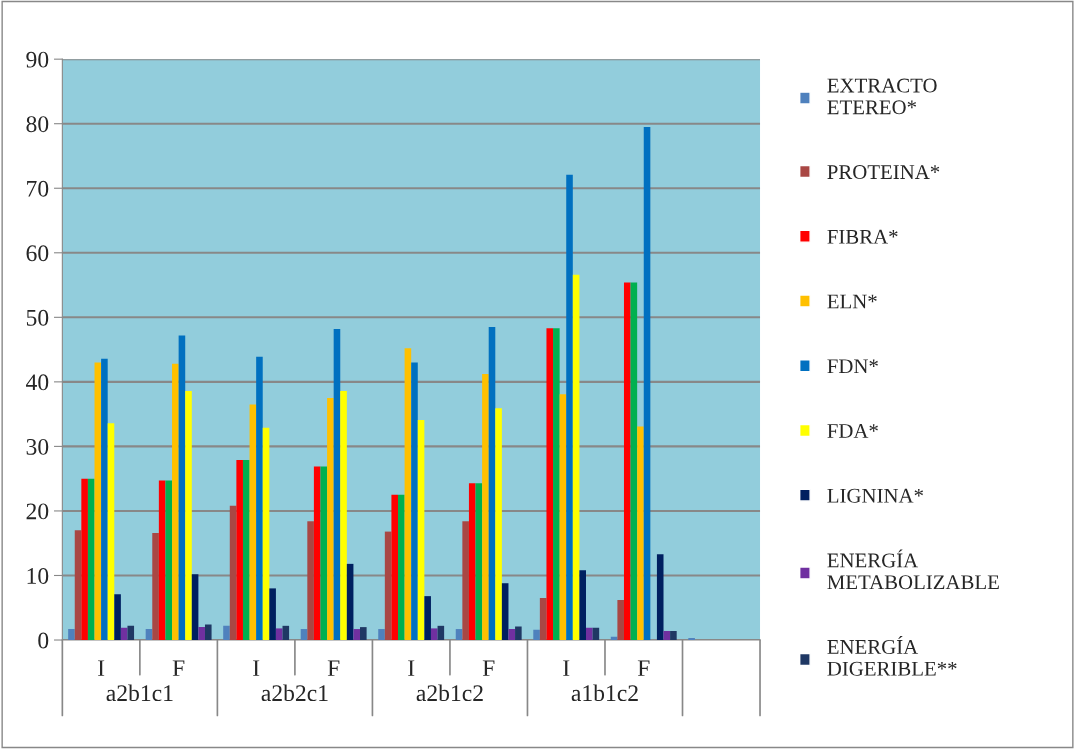  I want to click on y-tick-label: 40, so click(37, 382).